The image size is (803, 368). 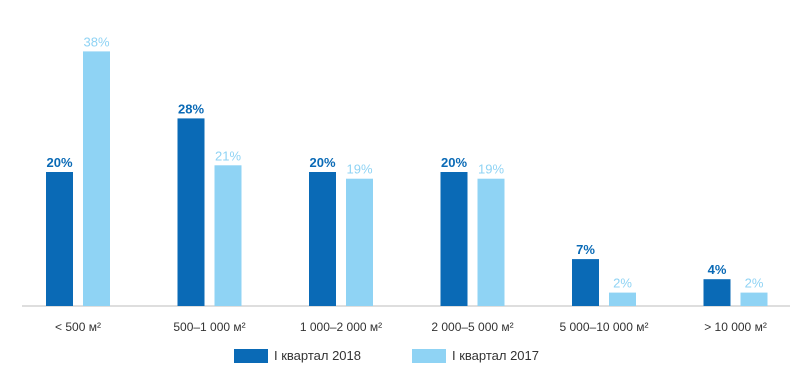 What do you see at coordinates (78, 327) in the screenshot?
I see `category-label-0: < 500 м²` at bounding box center [78, 327].